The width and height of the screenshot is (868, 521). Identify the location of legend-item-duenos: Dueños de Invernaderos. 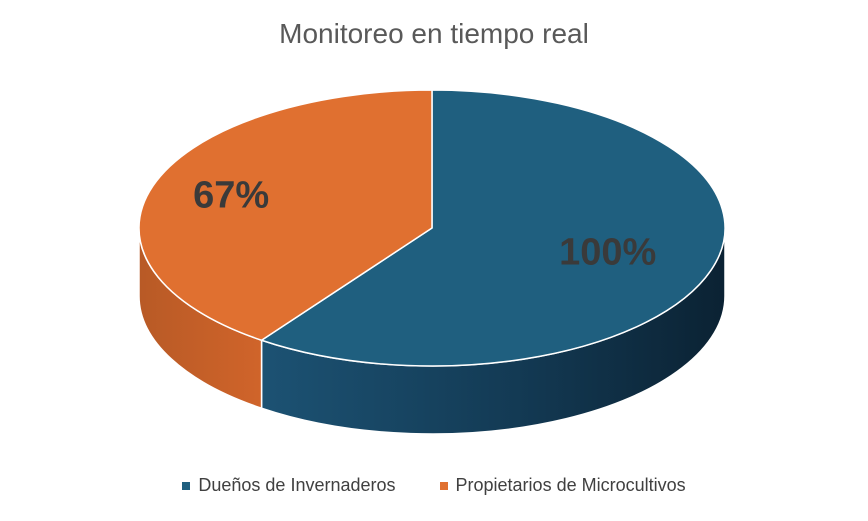
(289, 485).